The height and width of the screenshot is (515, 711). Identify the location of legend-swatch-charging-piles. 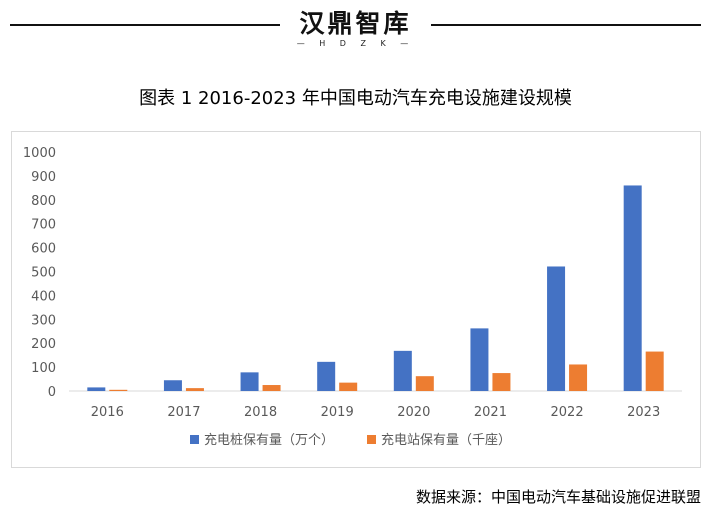
(194, 439).